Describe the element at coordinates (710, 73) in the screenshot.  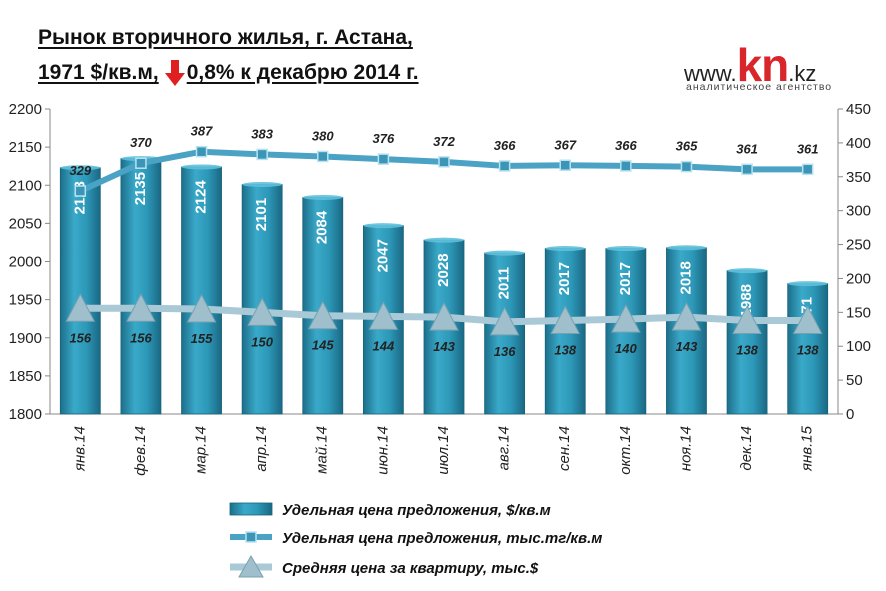
I see `logo-prefix: www.` at that location.